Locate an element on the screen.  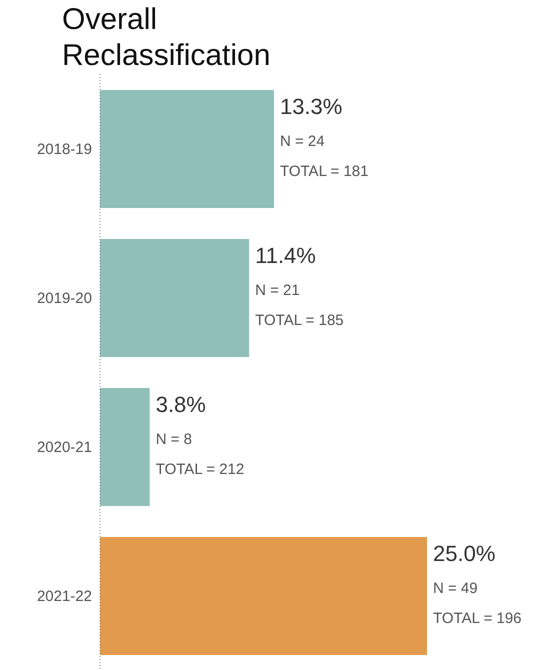
y-tick-label: 2021-22 is located at coordinates (64, 596).